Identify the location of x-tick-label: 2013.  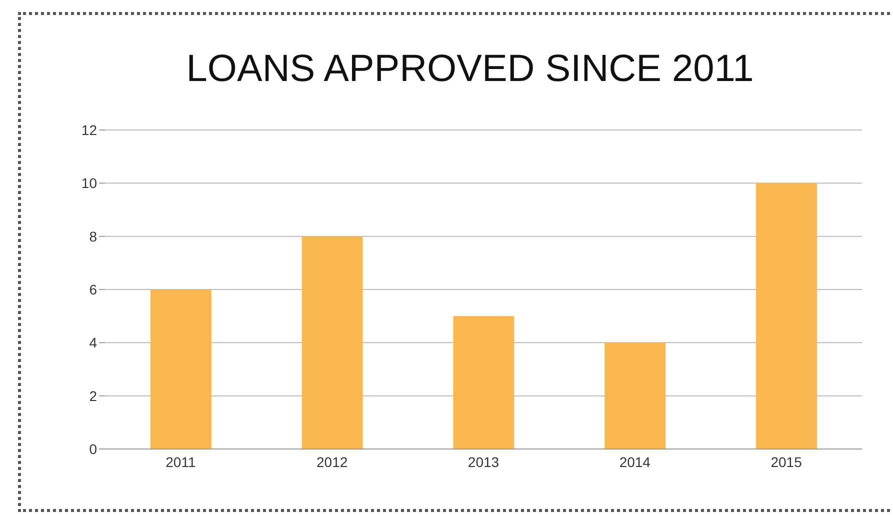
(484, 462).